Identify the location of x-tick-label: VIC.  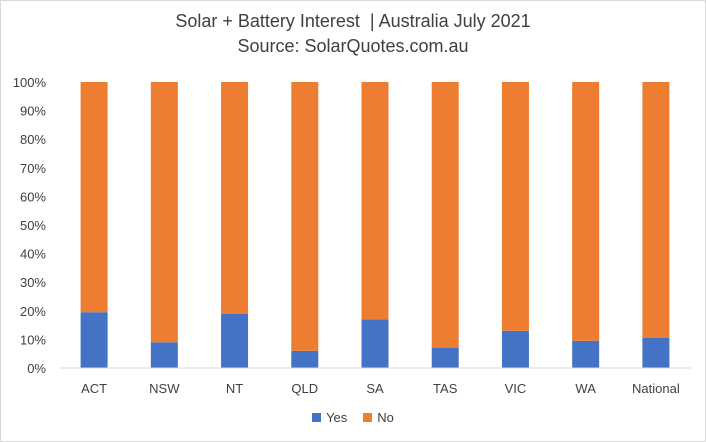
(516, 388).